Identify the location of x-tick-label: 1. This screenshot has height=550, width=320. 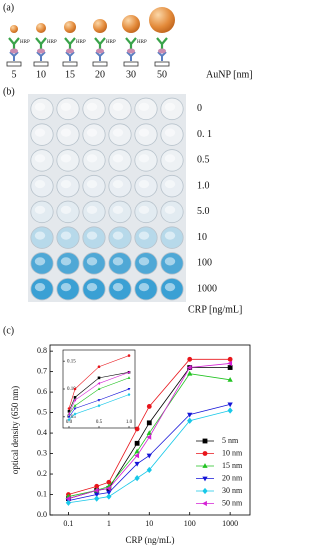
(109, 523).